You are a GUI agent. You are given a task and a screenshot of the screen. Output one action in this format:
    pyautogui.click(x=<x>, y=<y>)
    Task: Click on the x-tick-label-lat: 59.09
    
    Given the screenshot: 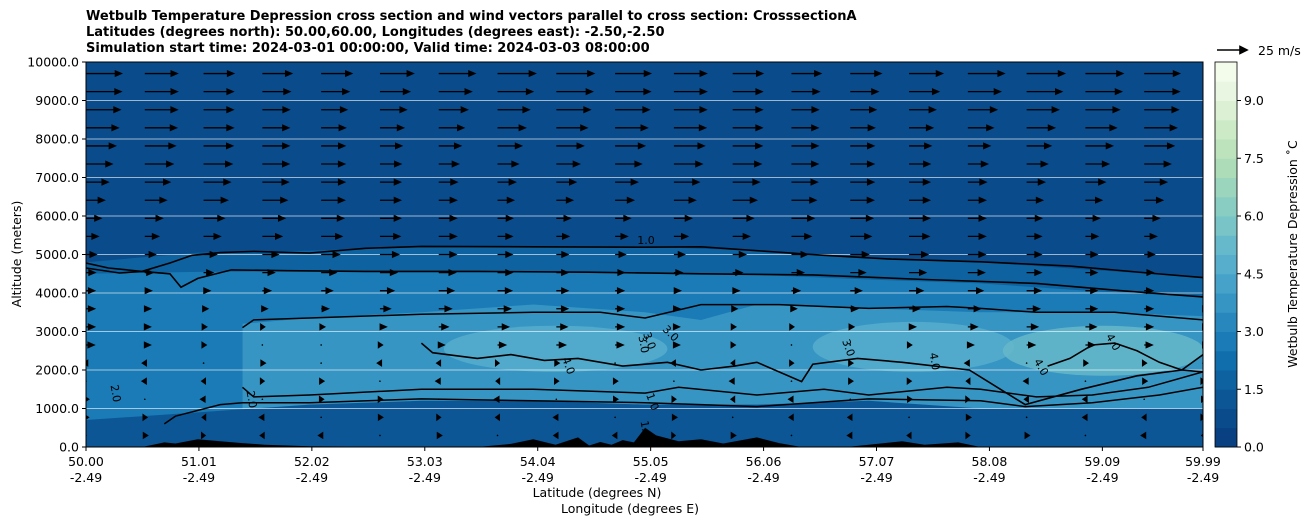 What is the action you would take?
    pyautogui.click(x=1102, y=461)
    